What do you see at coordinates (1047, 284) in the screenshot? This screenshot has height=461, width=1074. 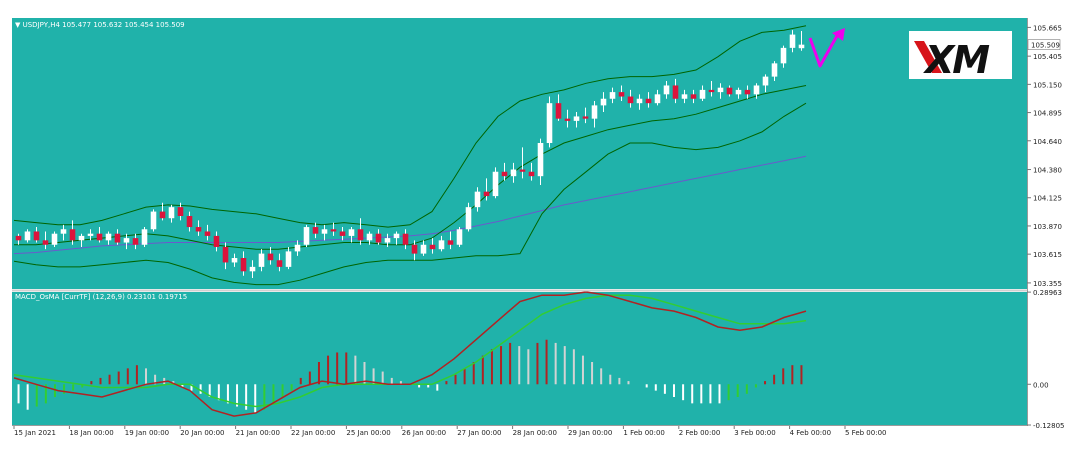 I see `price-tick-label: 103.355` at bounding box center [1047, 284].